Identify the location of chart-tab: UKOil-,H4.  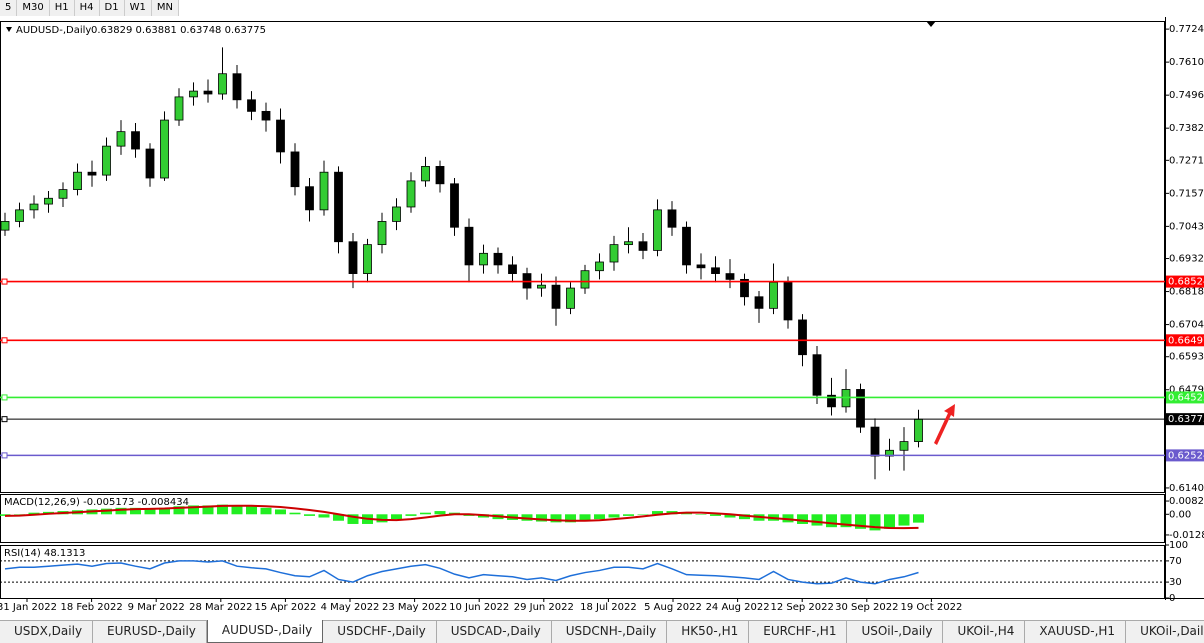
(984, 632).